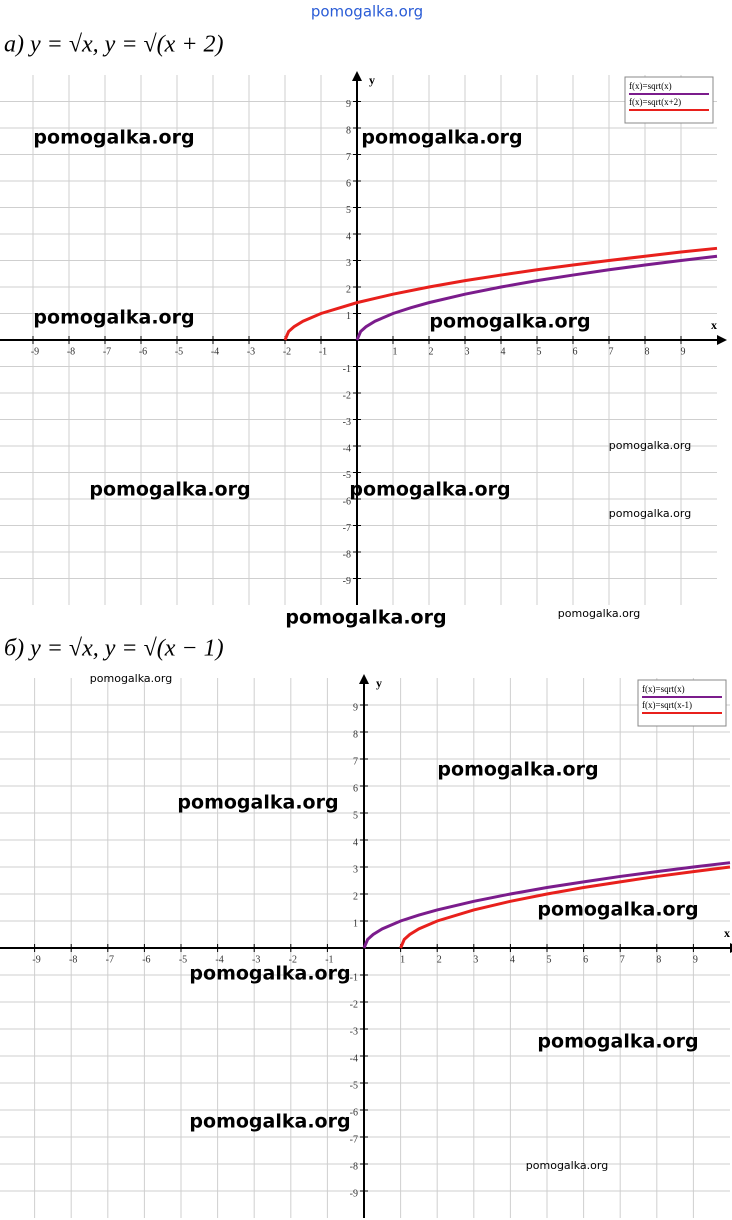  Describe the element at coordinates (114, 45) in the screenshot. I see `chart-title: а) y = √x, y = √(x + 2)` at that location.